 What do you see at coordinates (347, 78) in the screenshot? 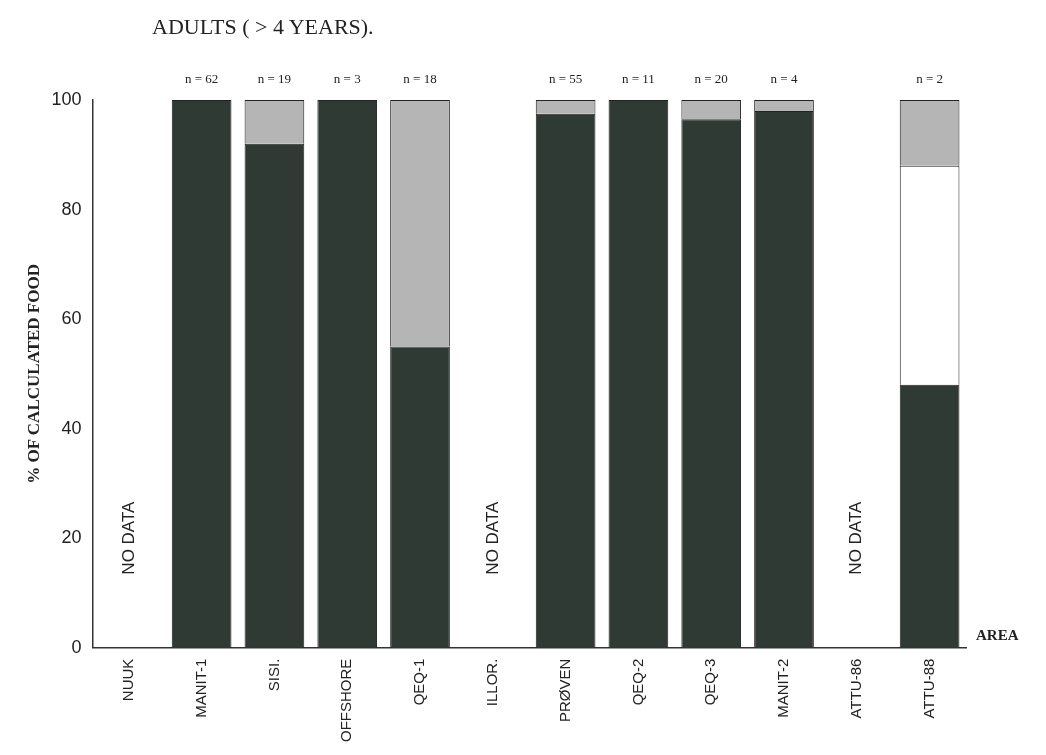
I see `annotation: n = 3` at bounding box center [347, 78].